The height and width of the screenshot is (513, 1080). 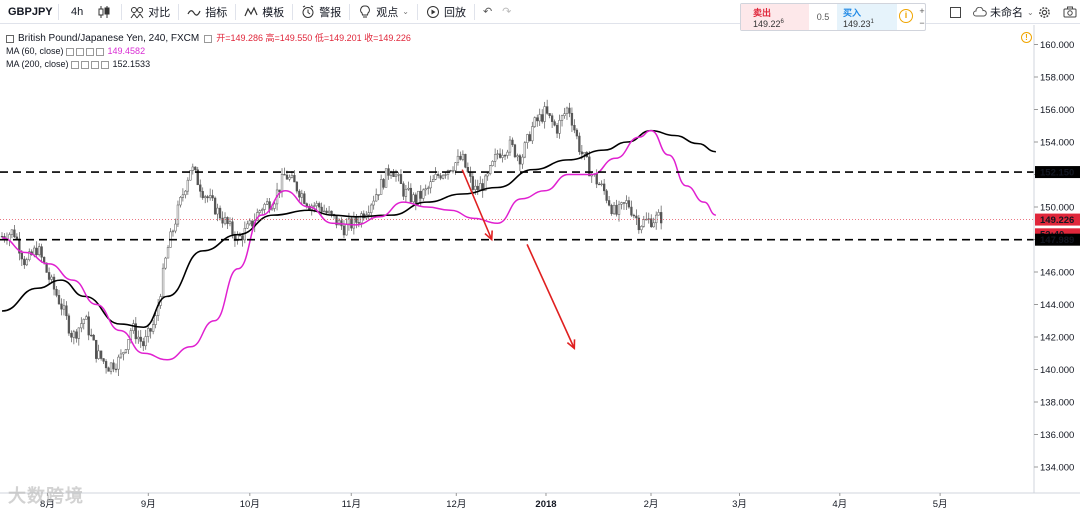 What do you see at coordinates (922, 23) in the screenshot?
I see `minus-icon: −` at bounding box center [922, 23].